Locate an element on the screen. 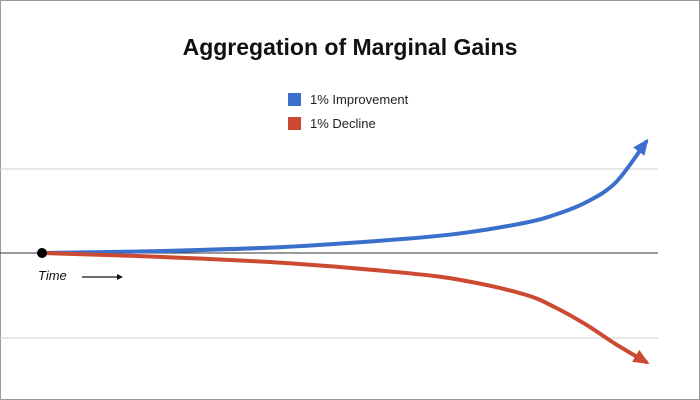  legend-label-decline: 1% Decline is located at coordinates (343, 123).